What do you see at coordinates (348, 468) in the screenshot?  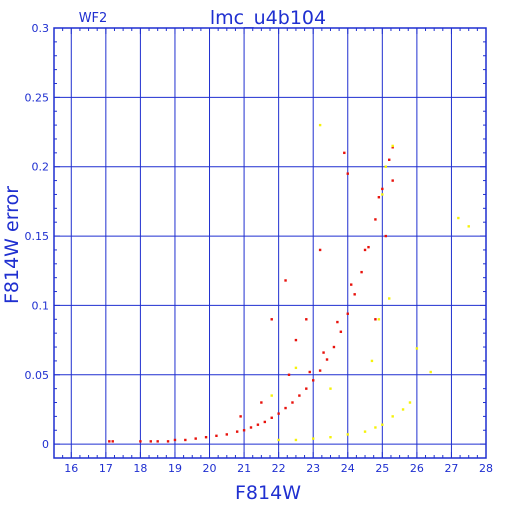 I see `x-tick-label: 24` at bounding box center [348, 468].